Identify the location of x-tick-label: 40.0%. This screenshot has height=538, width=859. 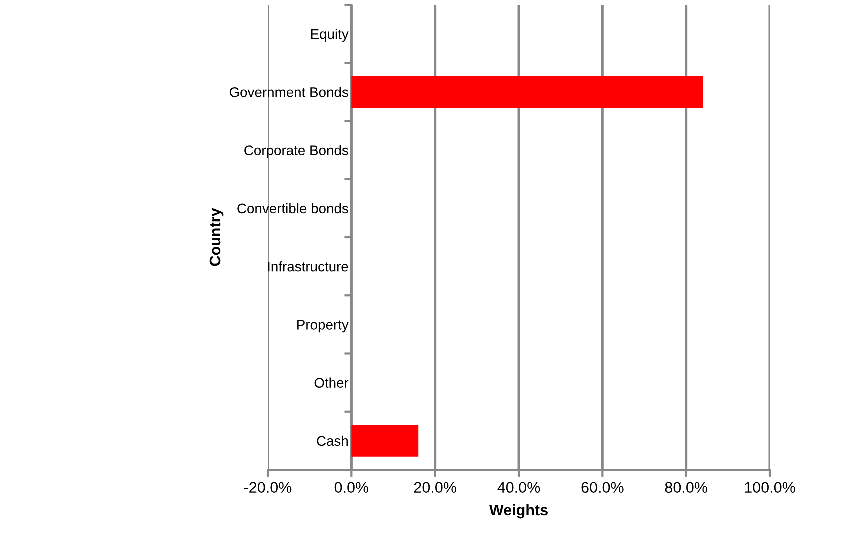
(519, 488).